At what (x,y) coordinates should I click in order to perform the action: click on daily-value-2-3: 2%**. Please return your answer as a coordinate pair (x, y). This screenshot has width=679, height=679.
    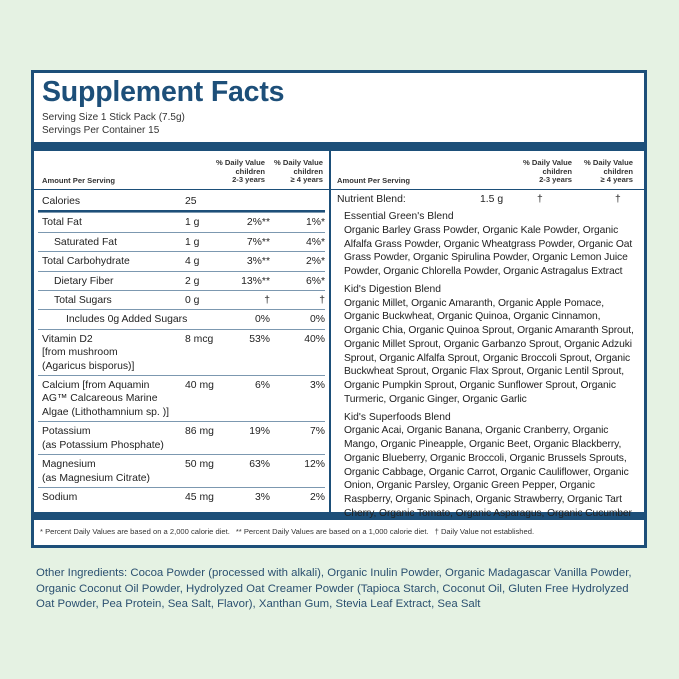
    Looking at the image, I should click on (258, 223).